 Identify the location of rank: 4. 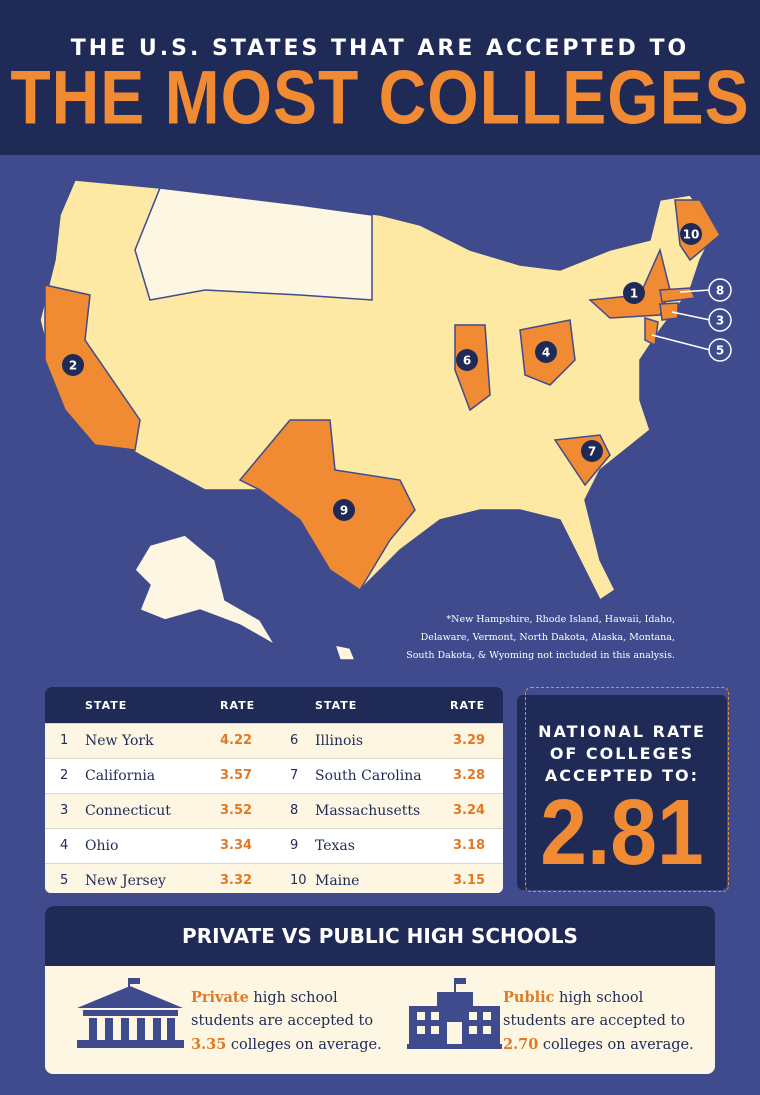
(64, 845).